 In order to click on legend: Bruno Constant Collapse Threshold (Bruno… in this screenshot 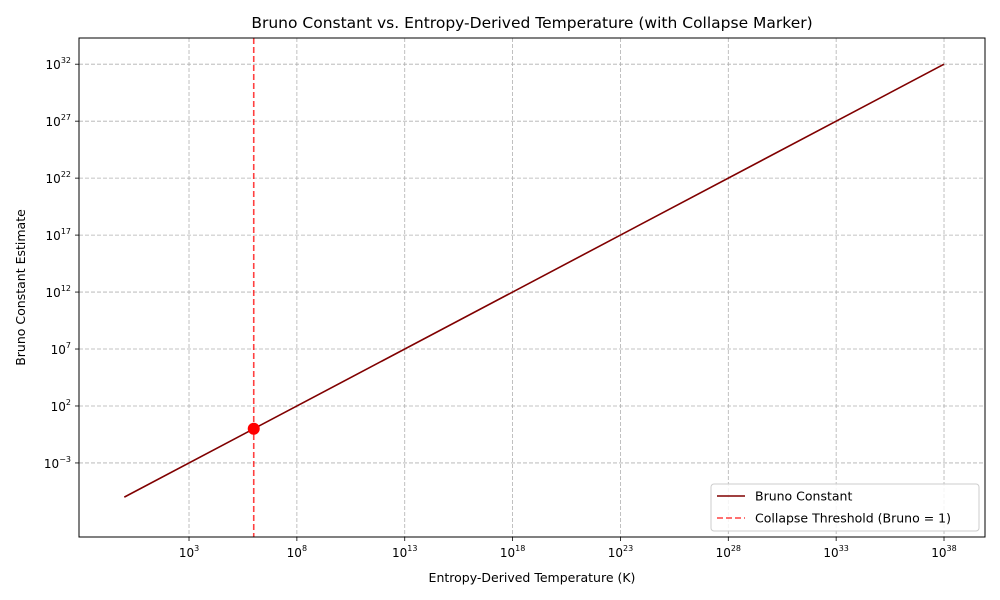, I will do `click(845, 507)`.